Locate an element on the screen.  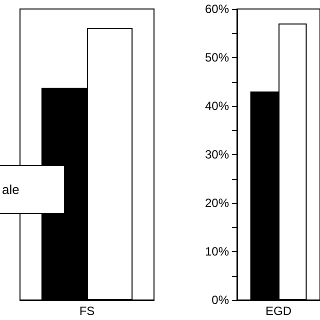
y-tick-label: 60% is located at coordinates (217, 9).